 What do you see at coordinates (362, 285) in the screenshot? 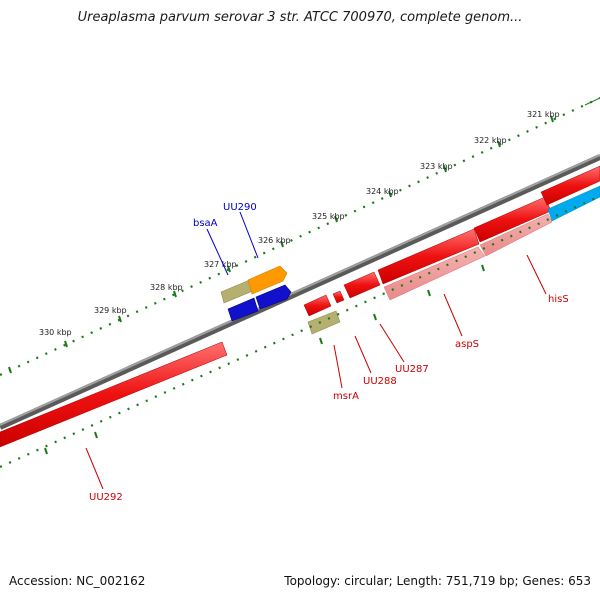
I see `feature-uu287` at bounding box center [362, 285].